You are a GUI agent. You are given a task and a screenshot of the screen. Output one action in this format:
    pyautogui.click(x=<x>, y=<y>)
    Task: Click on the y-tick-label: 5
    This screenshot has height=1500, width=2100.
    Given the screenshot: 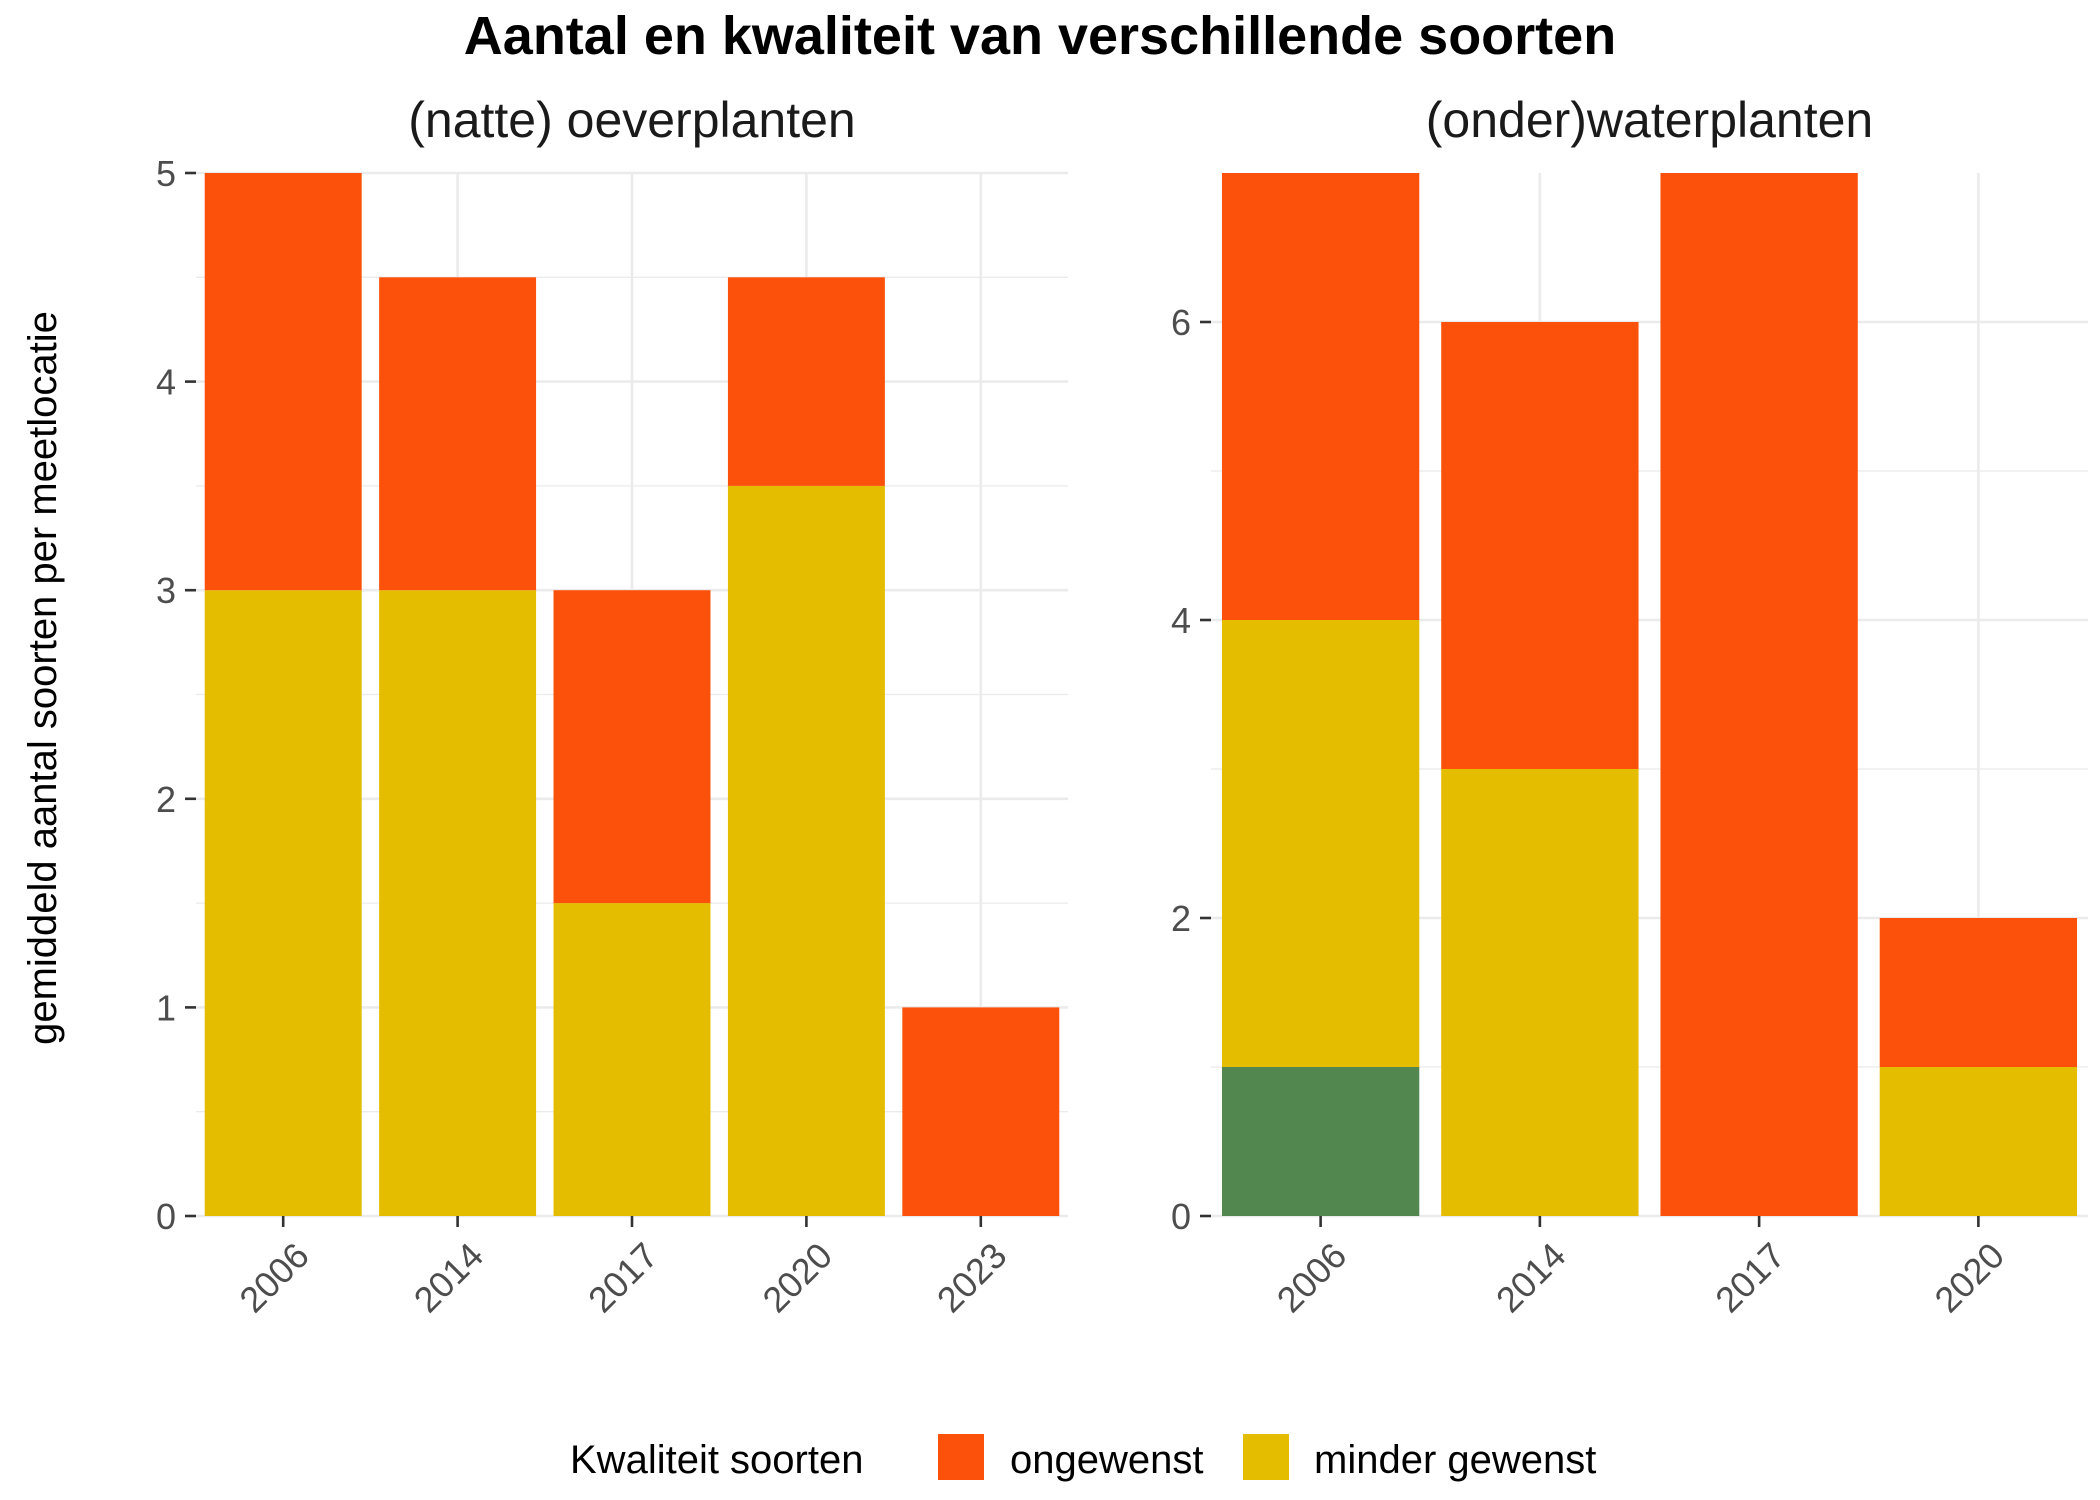 What is the action you would take?
    pyautogui.click(x=166, y=173)
    